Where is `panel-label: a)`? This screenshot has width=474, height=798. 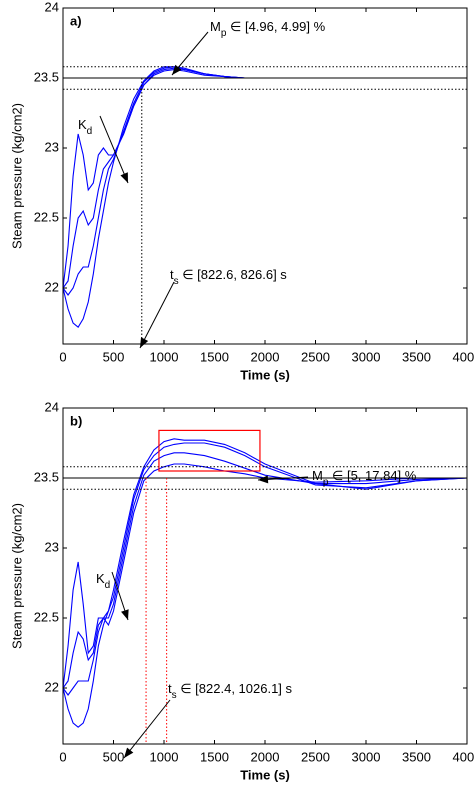 panel-label: a) is located at coordinates (76, 20).